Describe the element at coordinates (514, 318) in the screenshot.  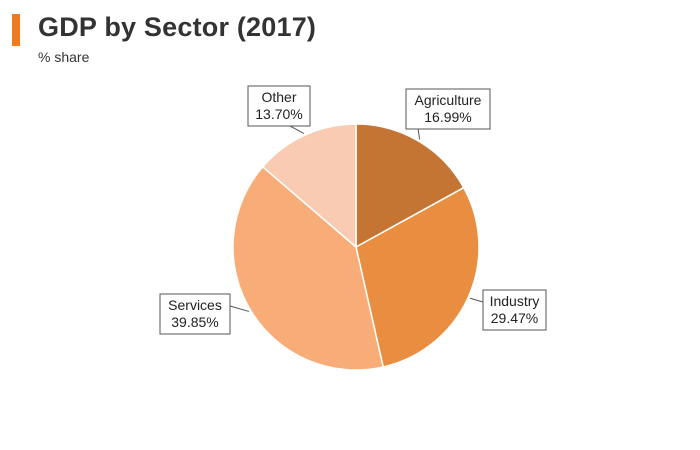
I see `slice-value-label: 29.47%` at that location.